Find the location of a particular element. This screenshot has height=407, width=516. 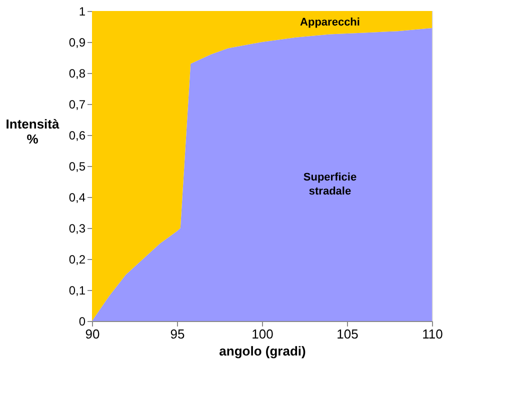

y-tick-label: 0 is located at coordinates (82, 321).